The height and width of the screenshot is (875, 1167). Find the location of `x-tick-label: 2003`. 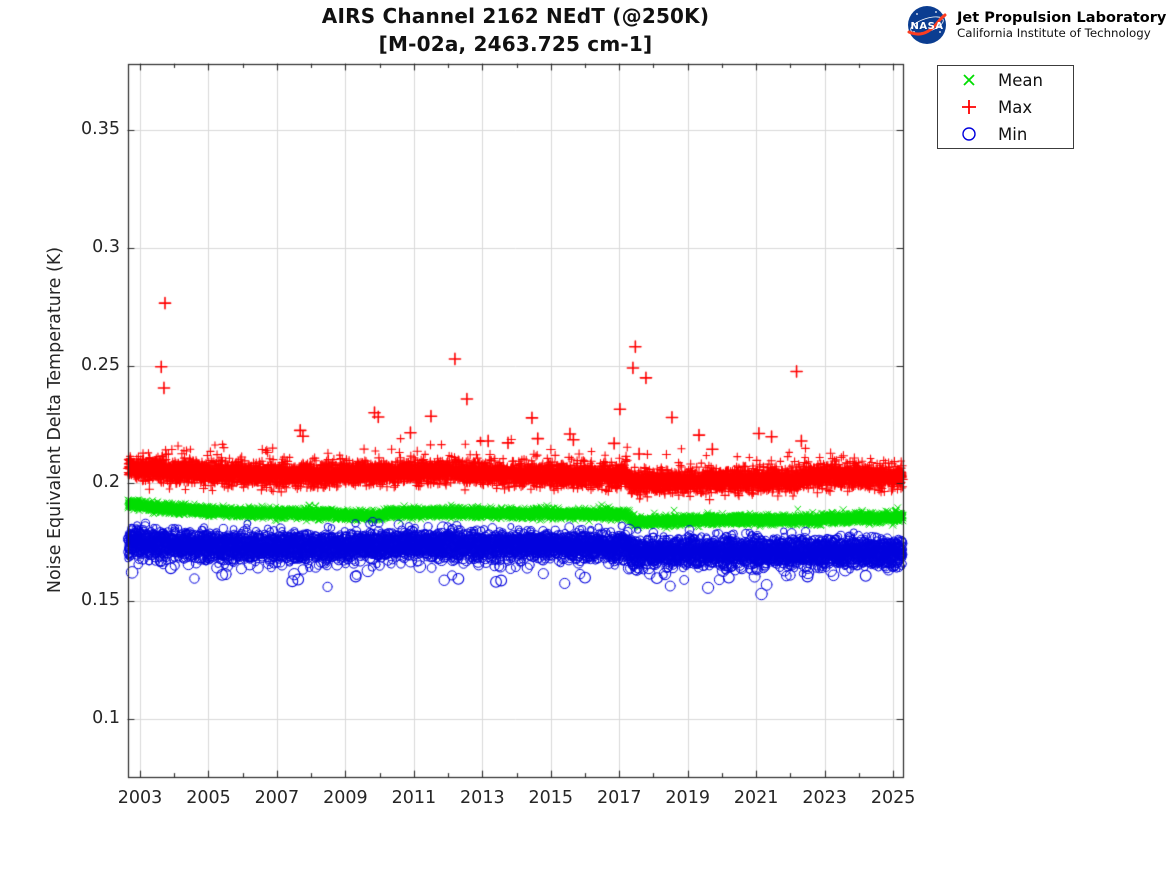

x-tick-label: 2003 is located at coordinates (140, 798).